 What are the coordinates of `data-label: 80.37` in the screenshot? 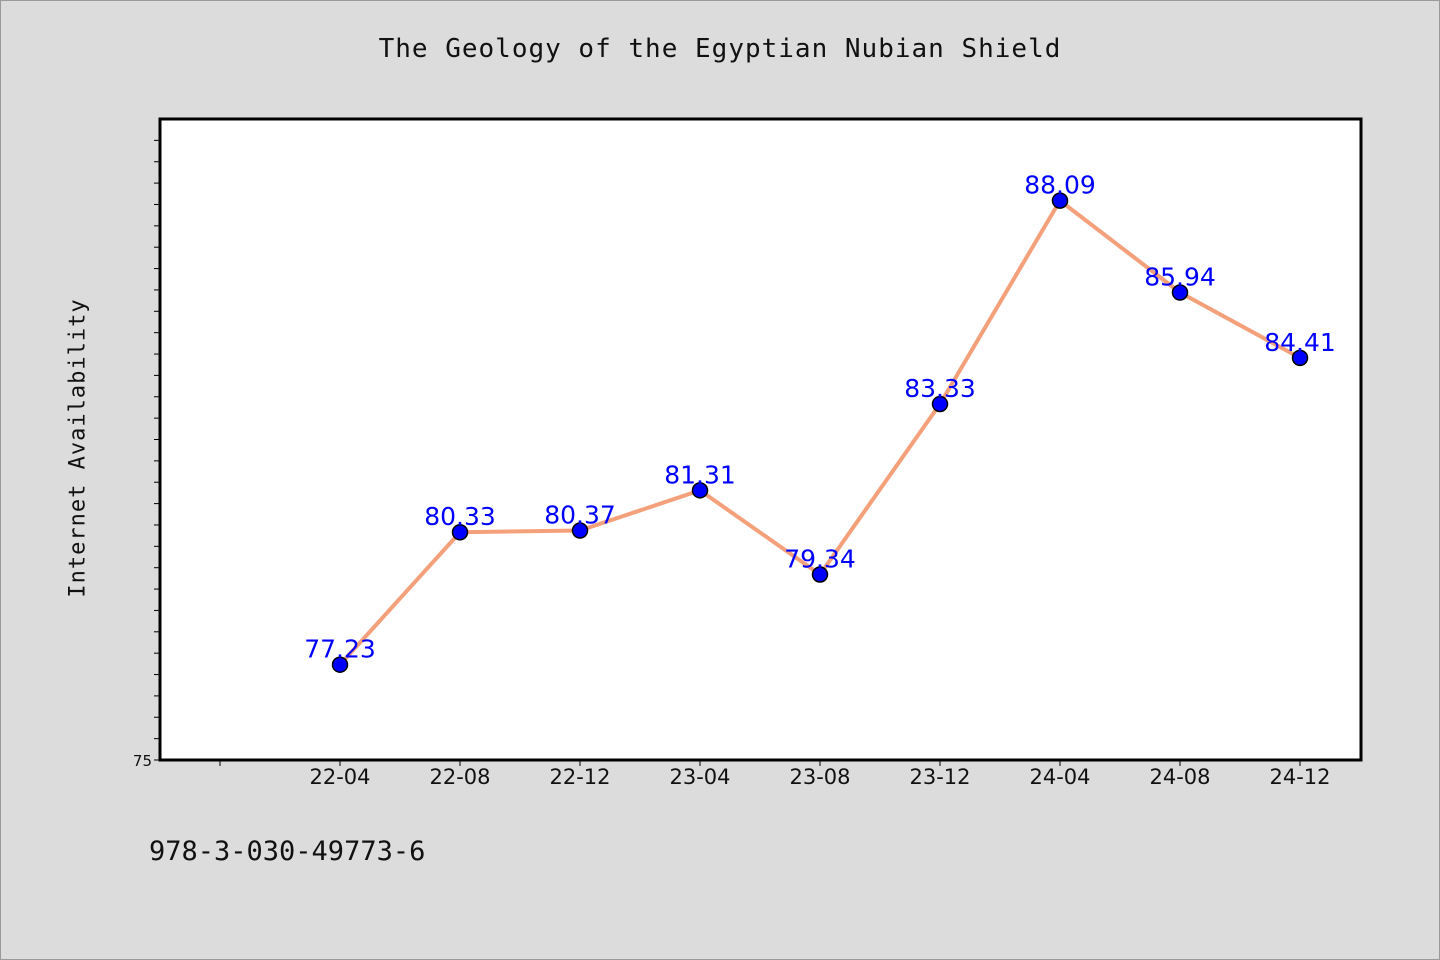 It's located at (580, 515).